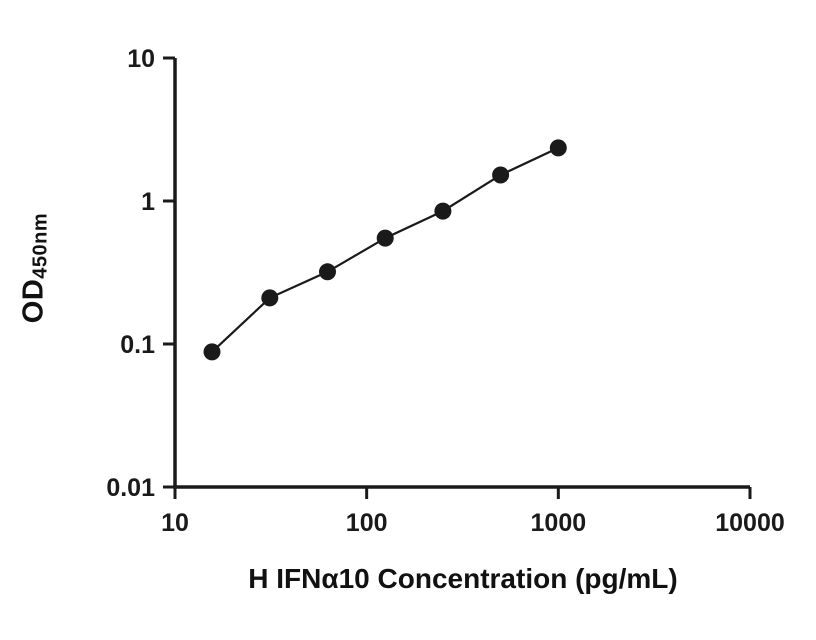 This screenshot has height=640, width=816. I want to click on x-tick-label: 100, so click(367, 523).